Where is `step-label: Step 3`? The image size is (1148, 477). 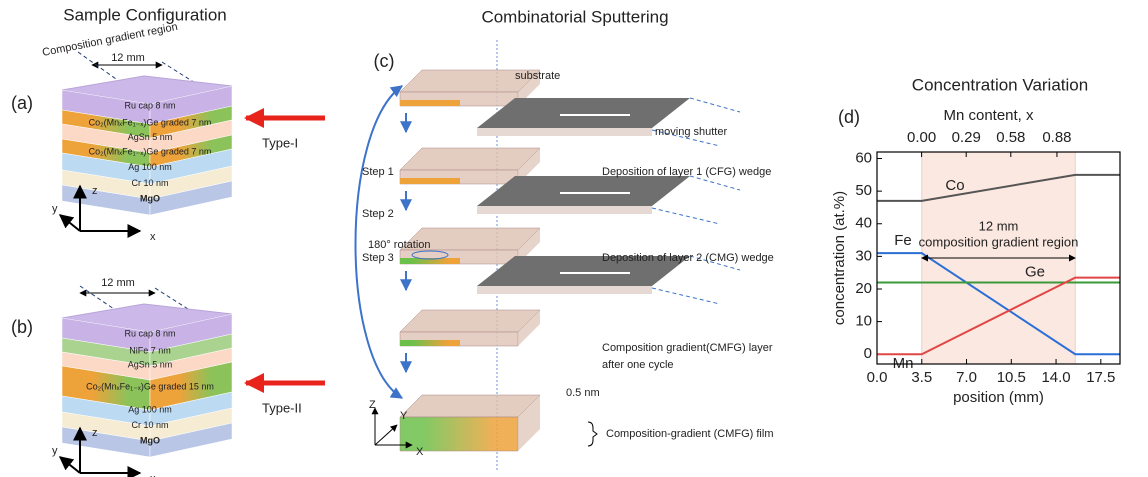
step-label: Step 3 is located at coordinates (378, 258).